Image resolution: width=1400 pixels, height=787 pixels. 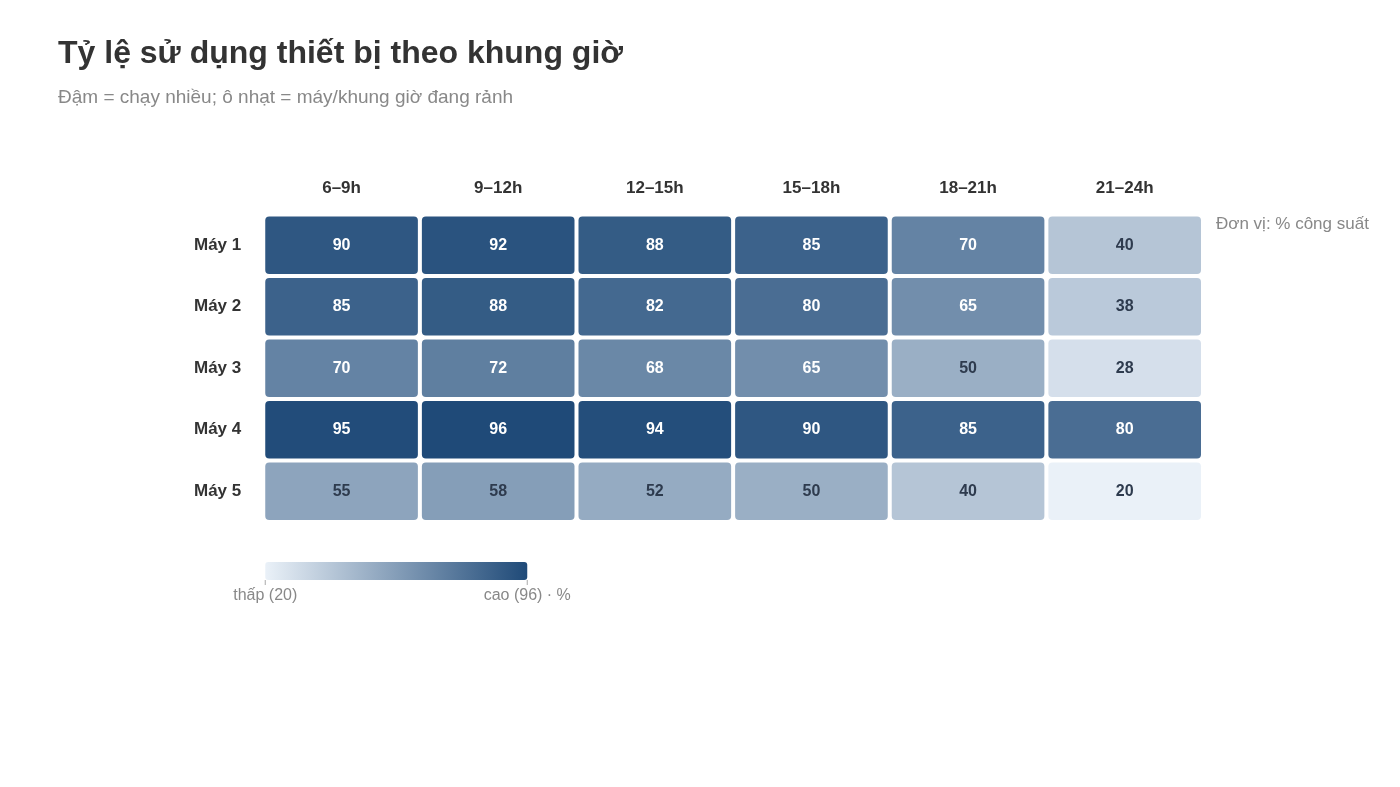 I want to click on data-label: 72, so click(x=498, y=367).